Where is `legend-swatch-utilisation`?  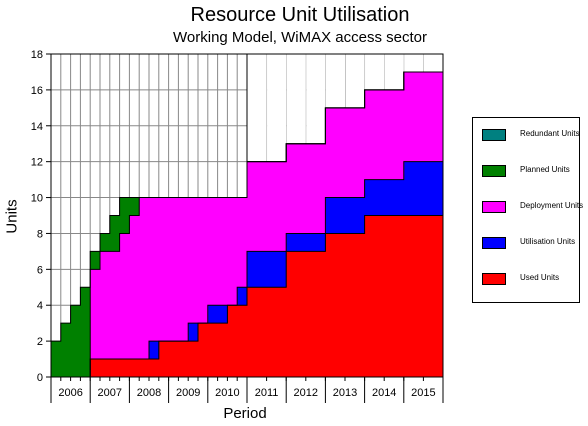 legend-swatch-utilisation is located at coordinates (494, 243).